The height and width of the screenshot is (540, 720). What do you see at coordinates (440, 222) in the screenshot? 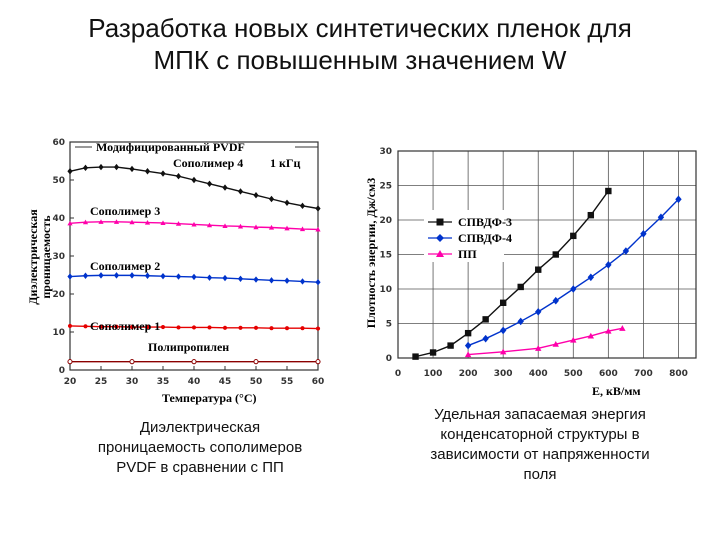
I see `legend-marker-spvdf3` at bounding box center [440, 222].